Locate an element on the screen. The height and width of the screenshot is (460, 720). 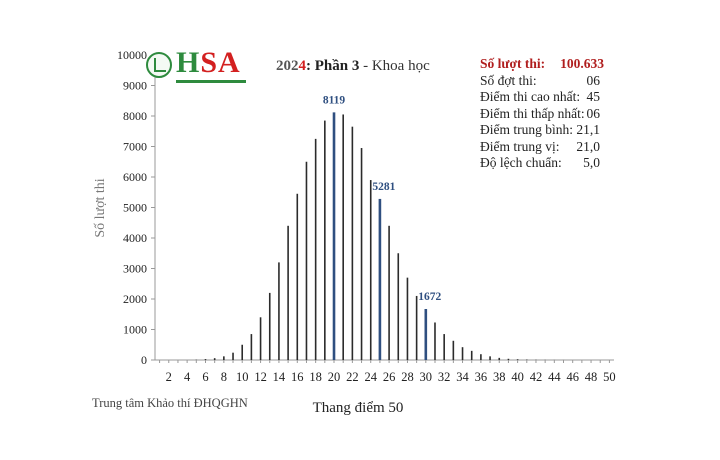
source-note: Trung tâm Khảo thí ĐHQGHN is located at coordinates (170, 403).